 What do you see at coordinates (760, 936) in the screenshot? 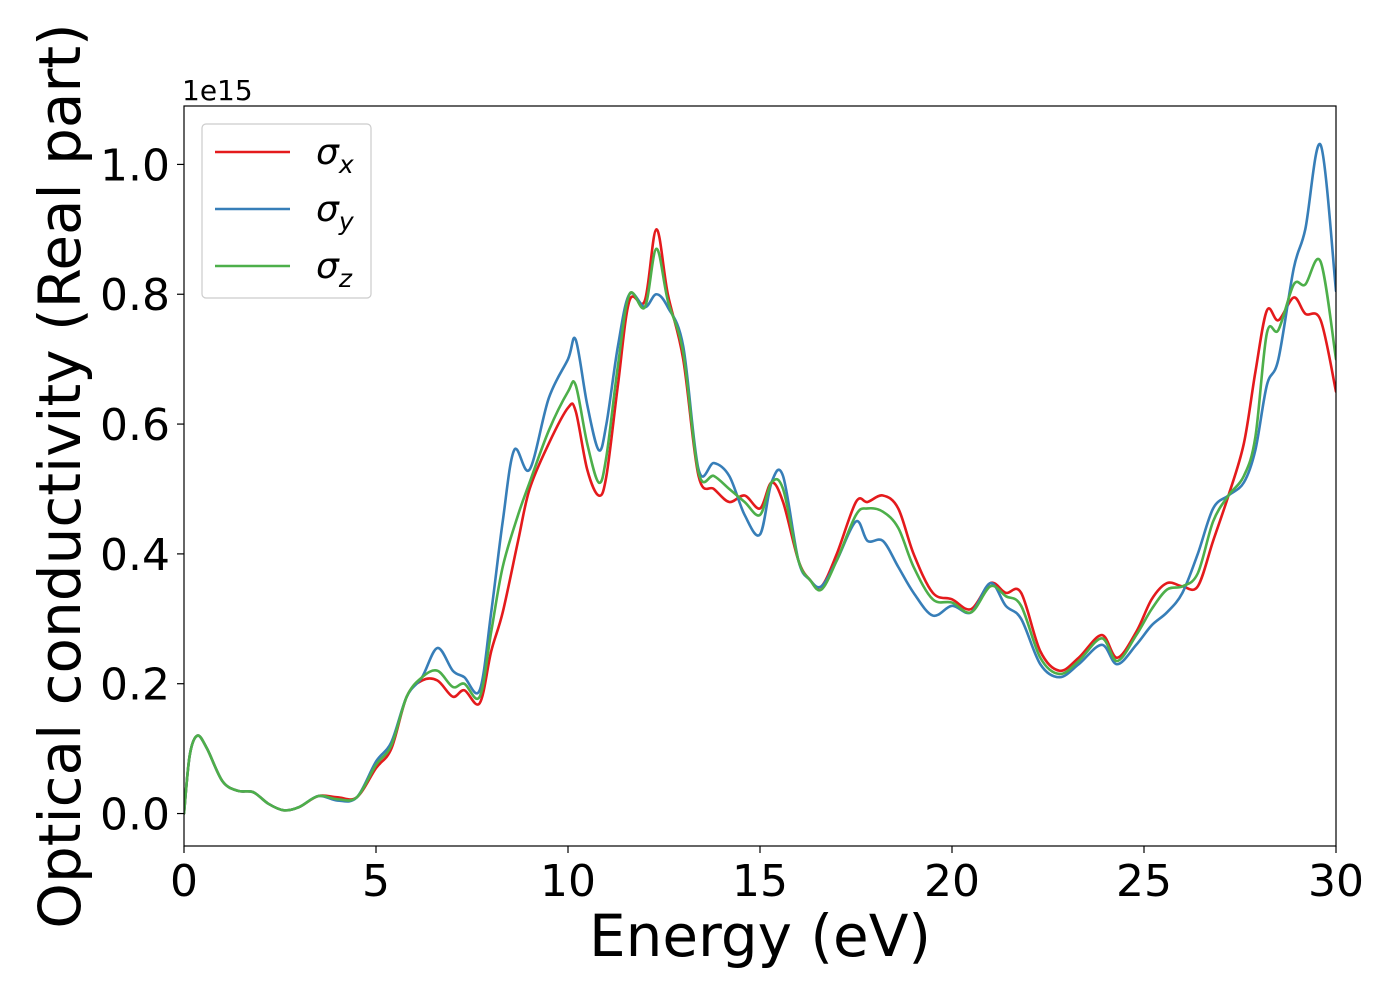
I see `x-axis-label: Energy (eV)` at bounding box center [760, 936].